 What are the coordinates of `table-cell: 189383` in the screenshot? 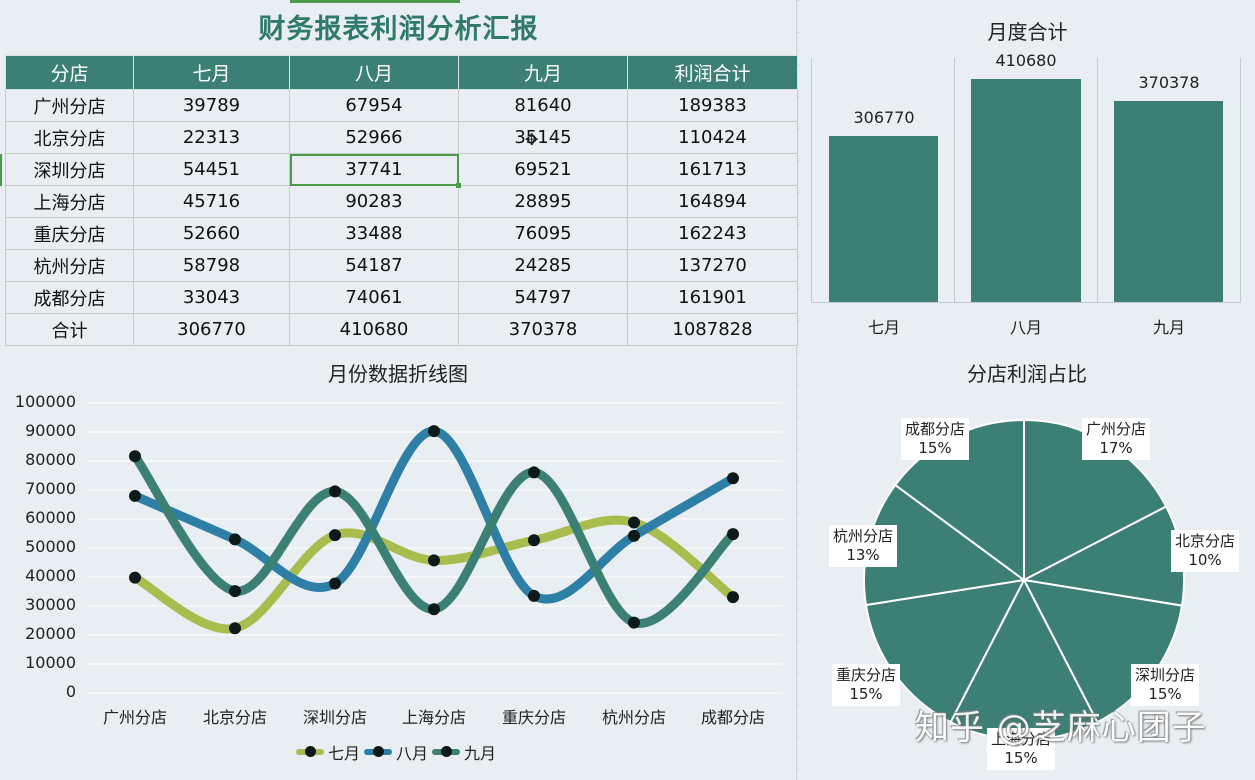 It's located at (712, 105).